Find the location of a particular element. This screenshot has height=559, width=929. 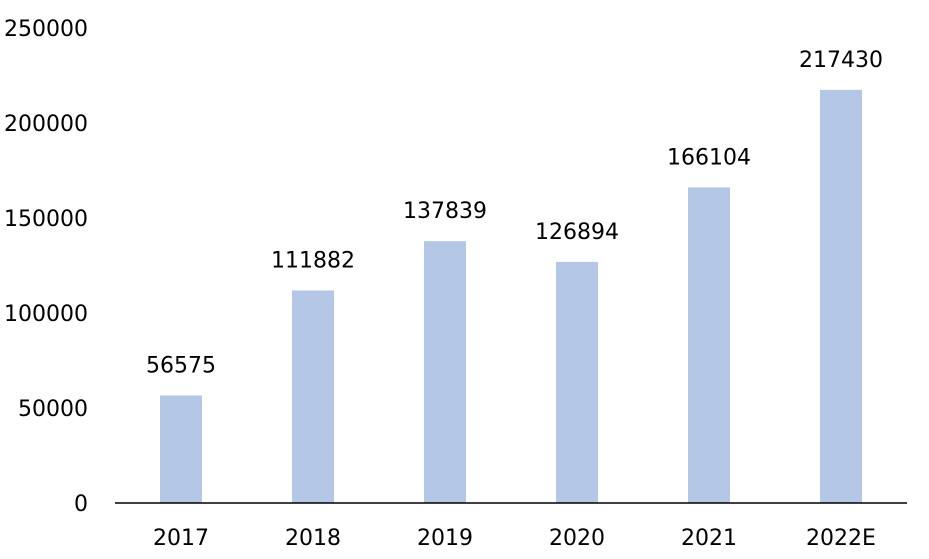

x-tick-label: 2020 is located at coordinates (577, 538).